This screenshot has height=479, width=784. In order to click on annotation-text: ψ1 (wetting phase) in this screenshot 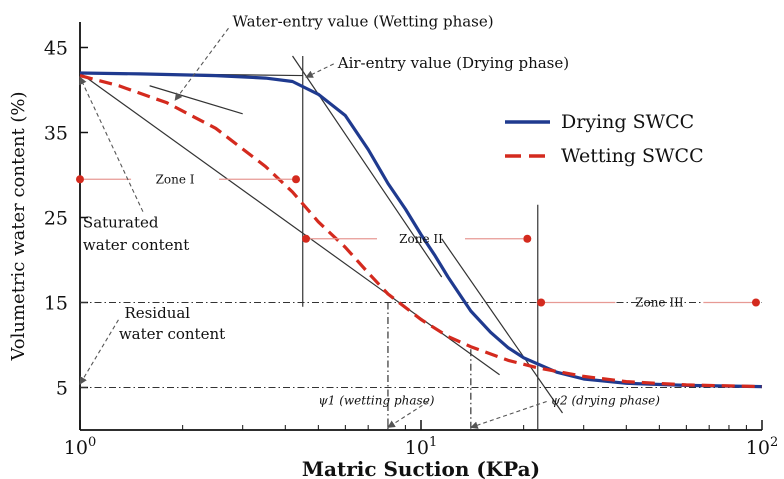, I will do `click(376, 401)`.